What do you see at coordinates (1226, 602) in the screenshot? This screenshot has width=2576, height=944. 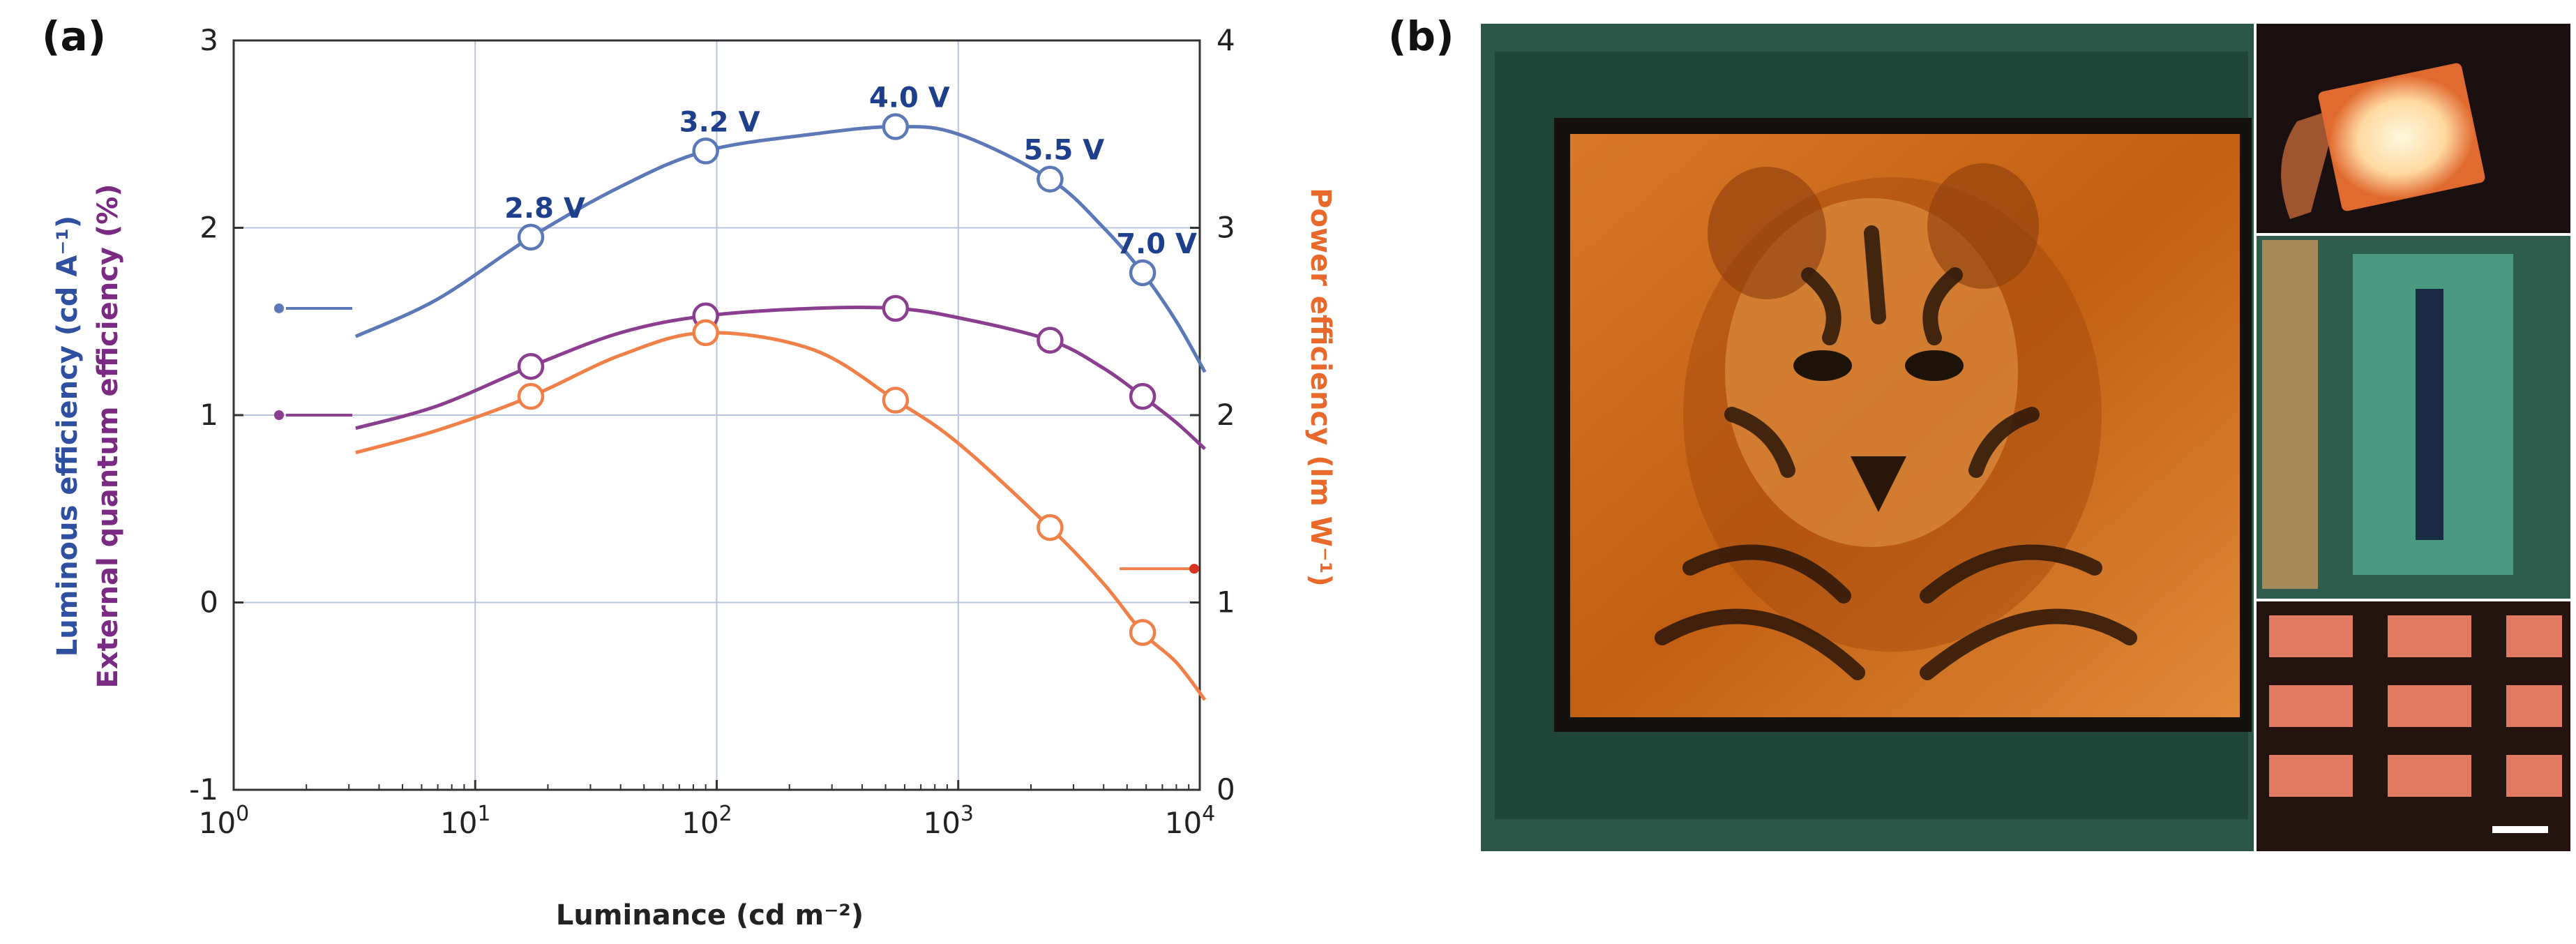 I see `y-right-tick-label: 1` at bounding box center [1226, 602].